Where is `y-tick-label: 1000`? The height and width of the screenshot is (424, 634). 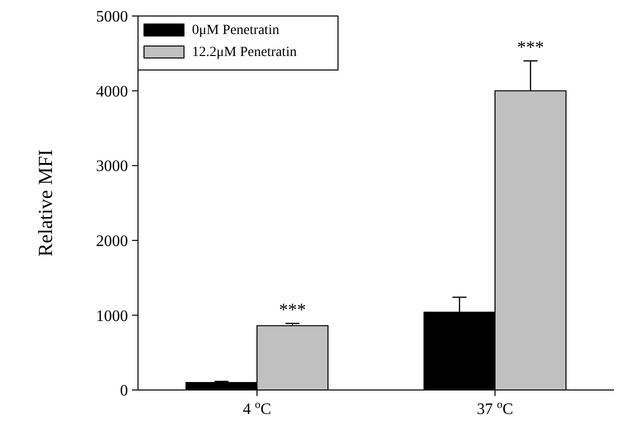
y-tick-label: 1000 is located at coordinates (112, 316).